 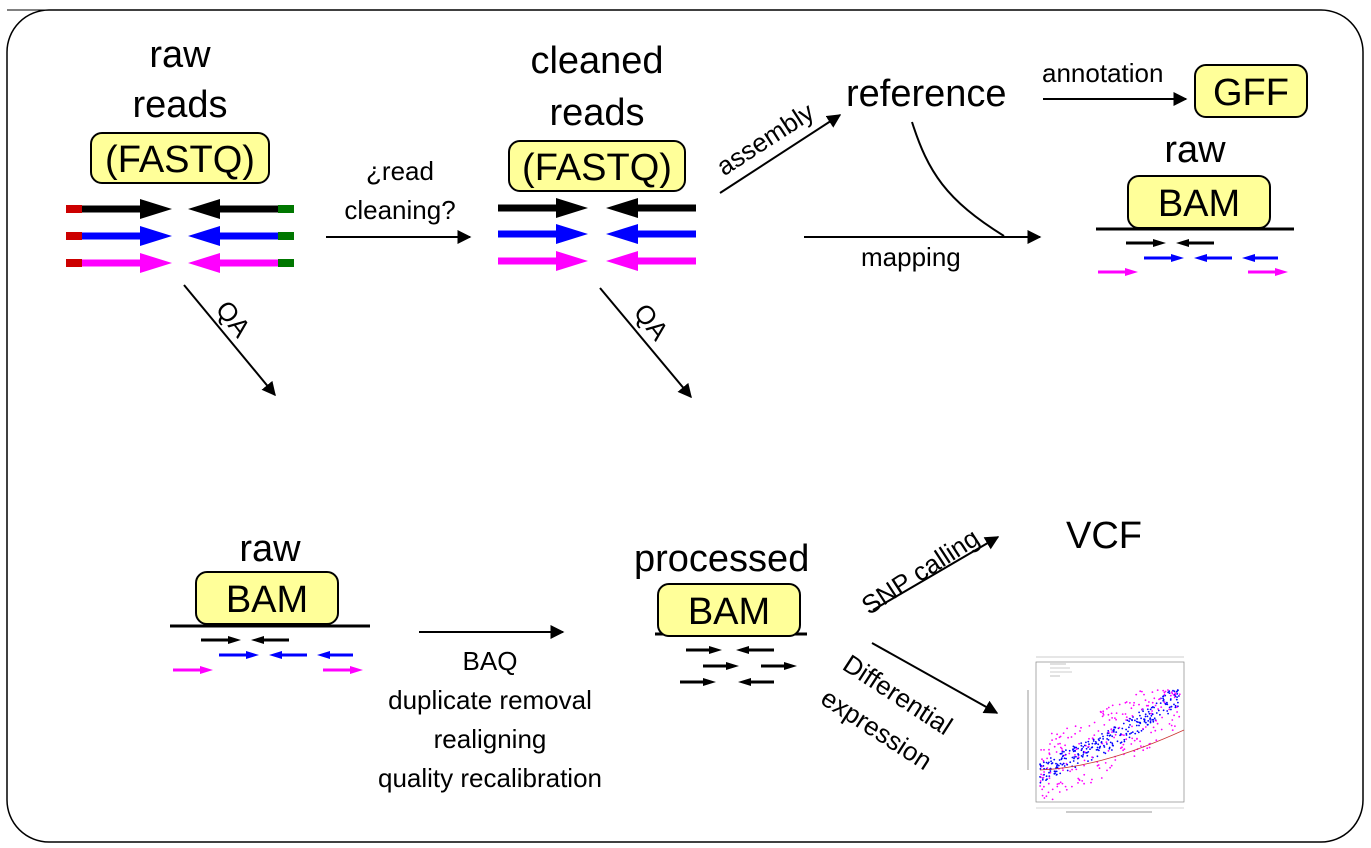 What do you see at coordinates (1195, 251) in the screenshot?
I see `raw-bam-top-alignment` at bounding box center [1195, 251].